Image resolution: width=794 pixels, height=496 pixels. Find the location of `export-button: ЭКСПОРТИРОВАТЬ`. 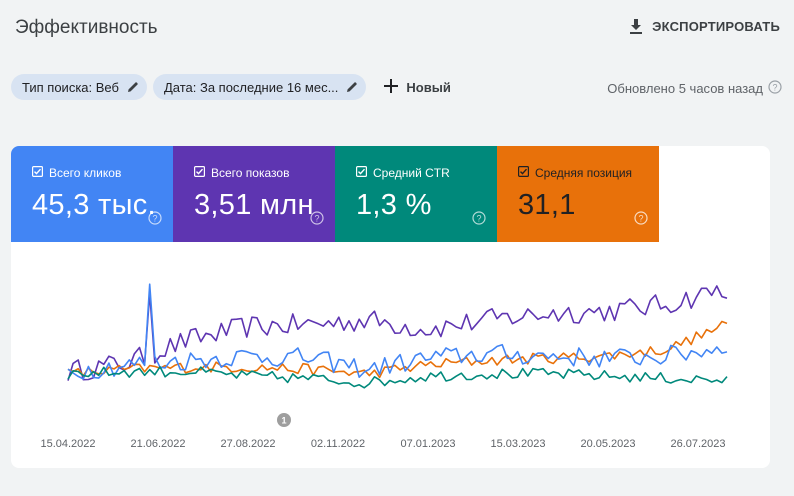

export-button: ЭКСПОРТИРОВАТЬ is located at coordinates (704, 26).